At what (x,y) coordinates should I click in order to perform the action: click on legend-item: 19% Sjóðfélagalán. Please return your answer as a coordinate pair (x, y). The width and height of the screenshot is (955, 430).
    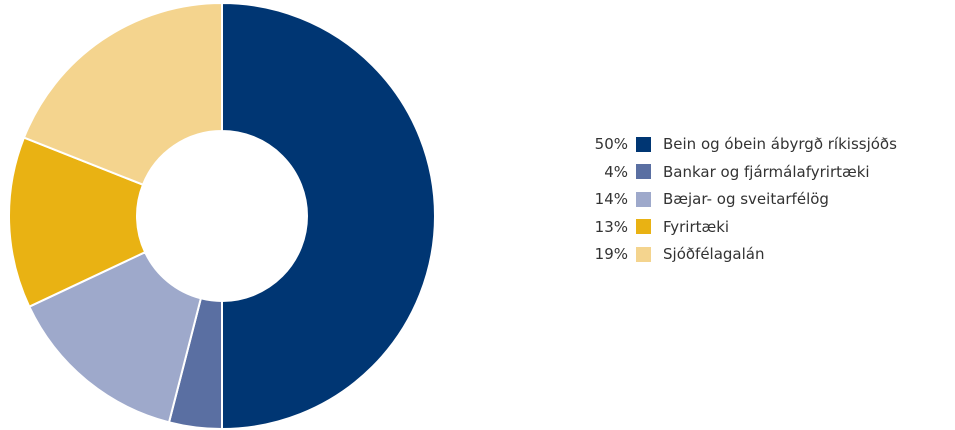
    Looking at the image, I should click on (742, 254).